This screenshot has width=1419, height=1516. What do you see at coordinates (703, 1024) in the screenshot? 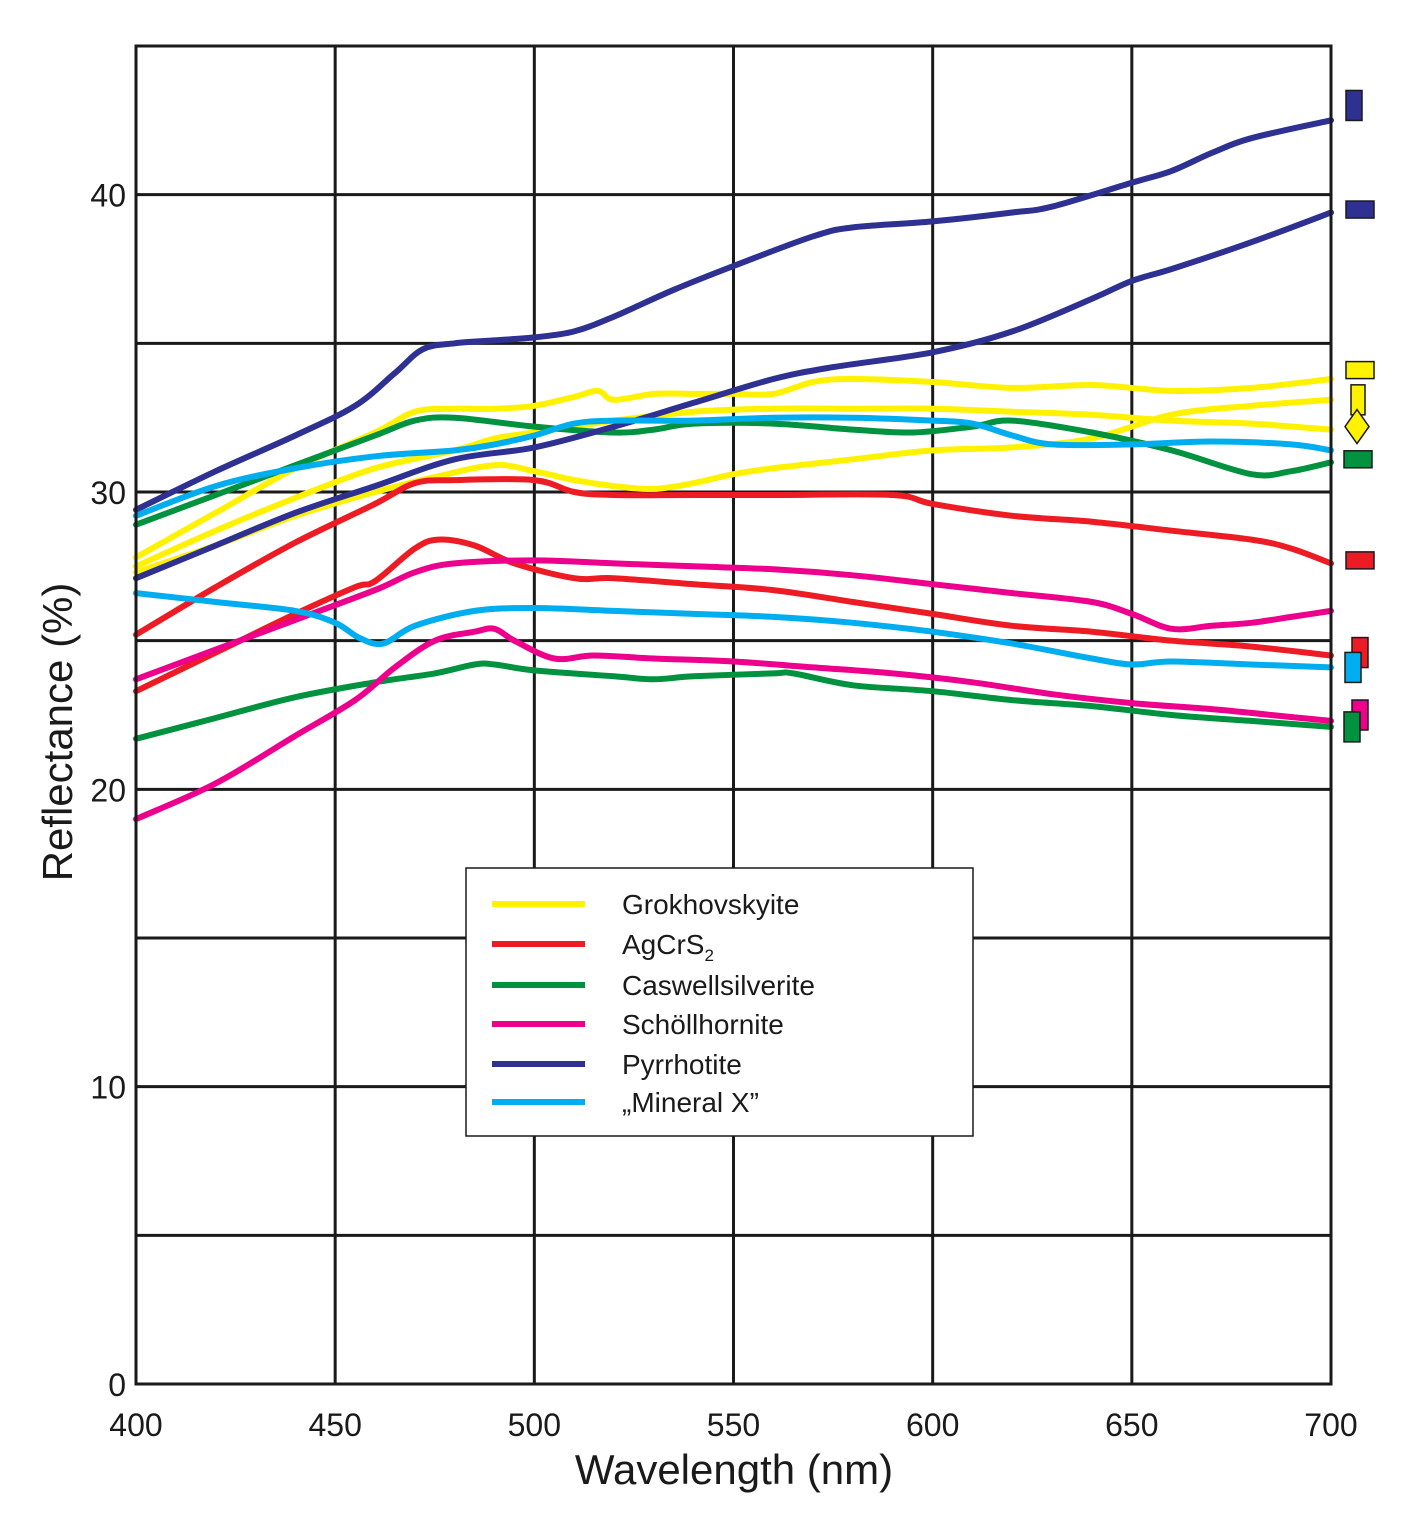
I see `legend-label-scho: Schöllhornite` at bounding box center [703, 1024].